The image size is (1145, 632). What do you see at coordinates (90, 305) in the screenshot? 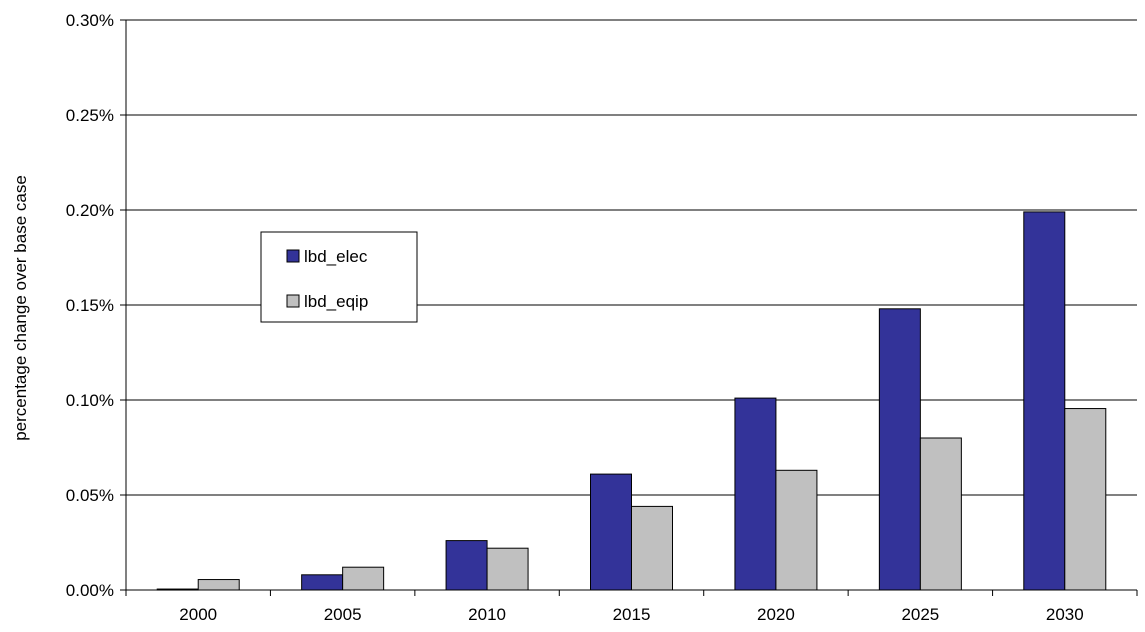
I see `y-tick-label: 0.15%` at bounding box center [90, 305].